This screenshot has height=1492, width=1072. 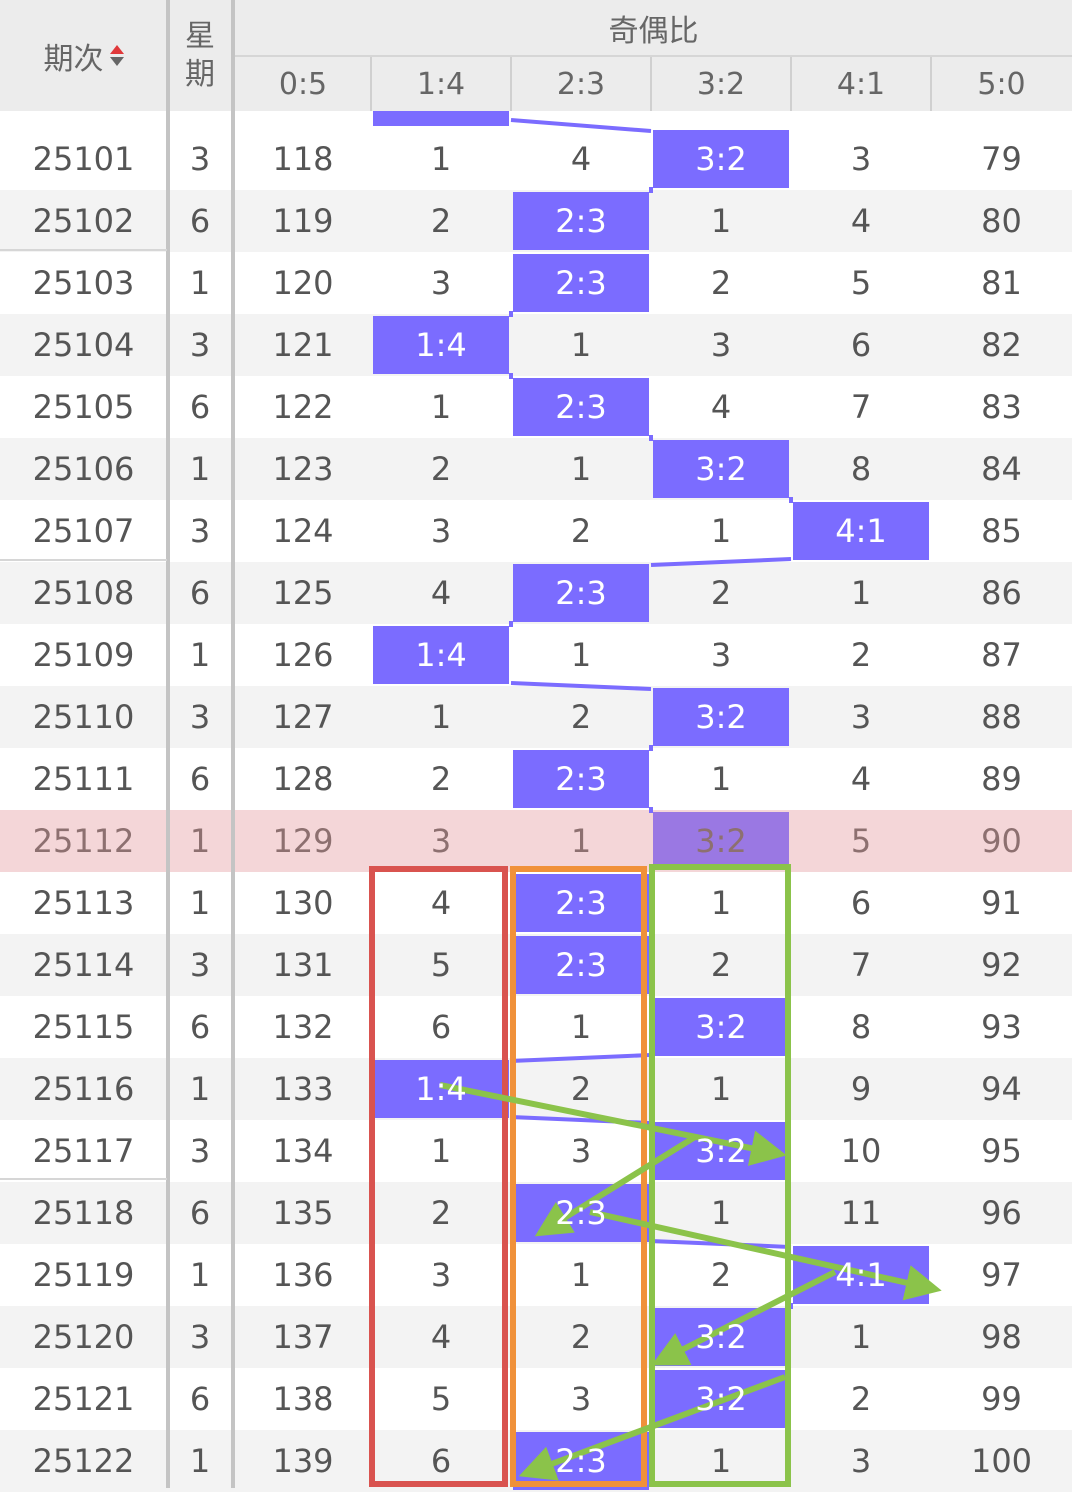 I want to click on period-header: 期次, so click(x=83, y=55).